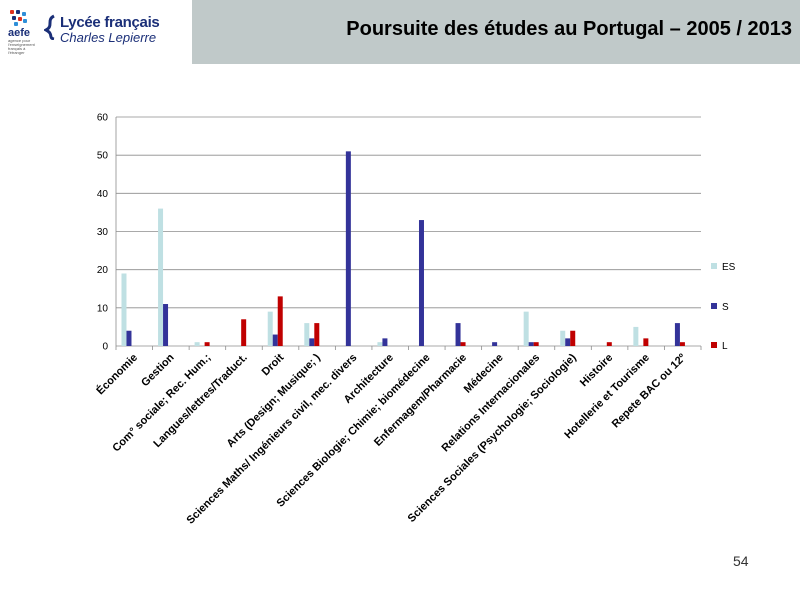 Image resolution: width=800 pixels, height=600 pixels. I want to click on legend-swatch-s, so click(714, 306).